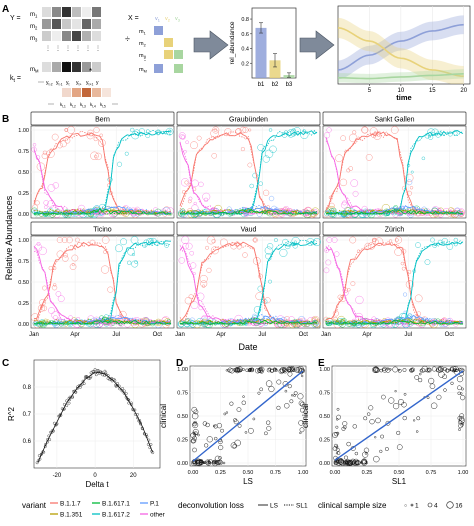 This screenshot has height=526, width=474. I want to click on y-label: yt-1, so click(59, 83).